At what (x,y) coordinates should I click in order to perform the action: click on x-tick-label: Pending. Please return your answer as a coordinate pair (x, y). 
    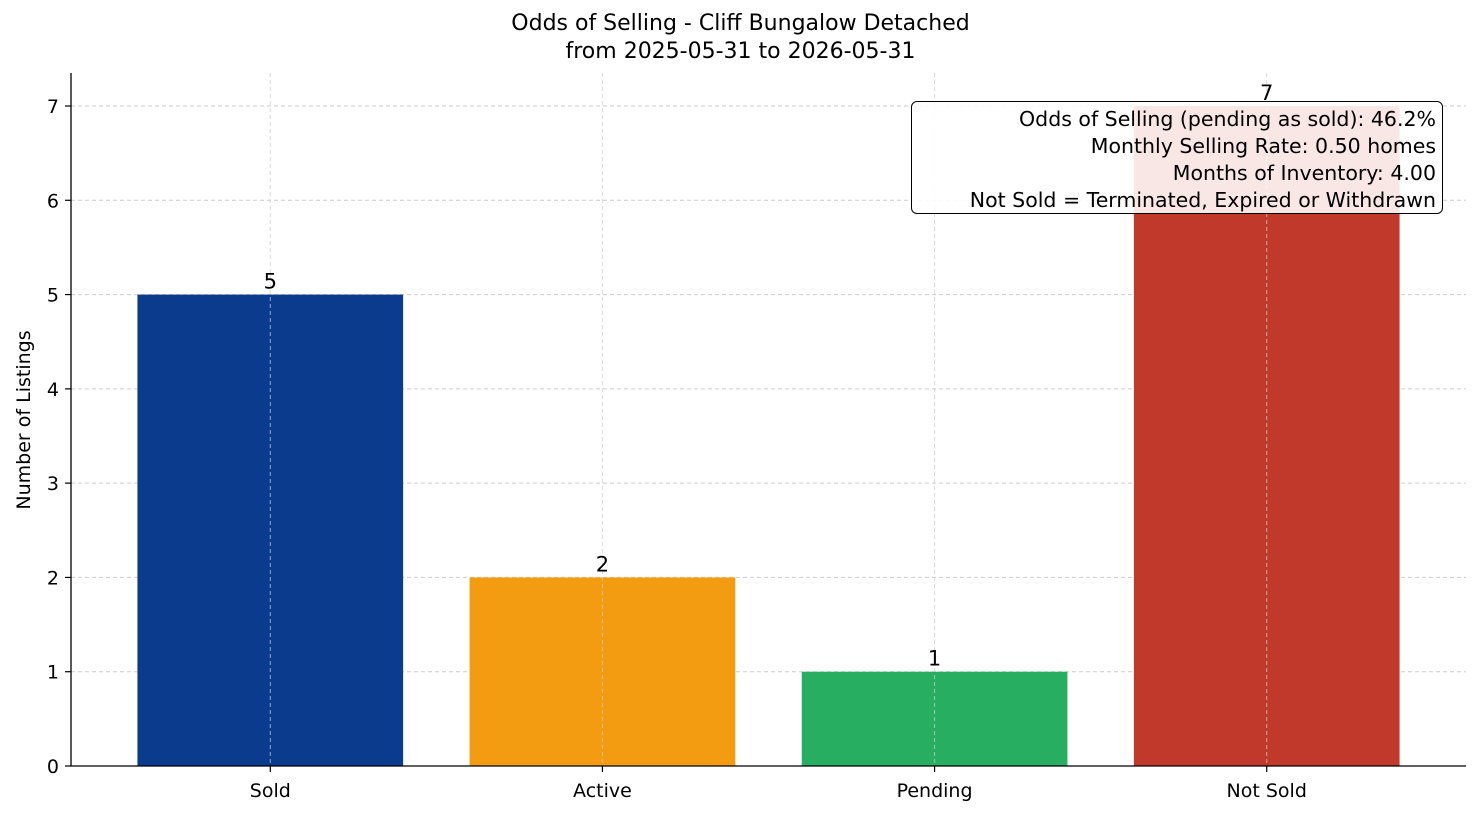
    Looking at the image, I should click on (935, 791).